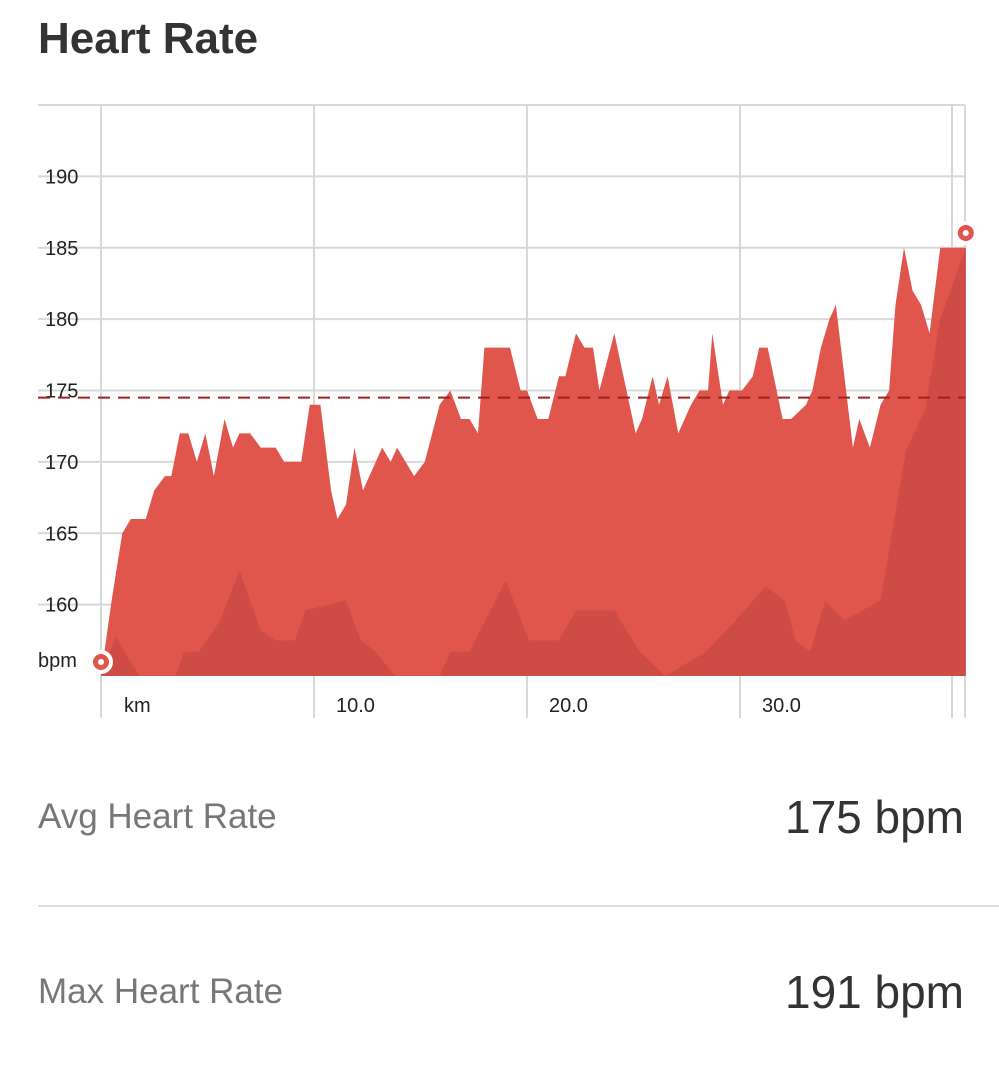  Describe the element at coordinates (157, 816) in the screenshot. I see `avg-heart-rate-label: Avg Heart Rate` at that location.